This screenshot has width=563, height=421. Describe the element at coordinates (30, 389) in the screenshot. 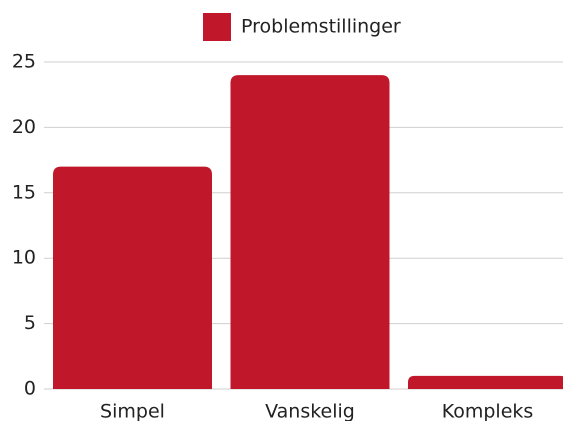

I see `y-tick-label: 0` at that location.